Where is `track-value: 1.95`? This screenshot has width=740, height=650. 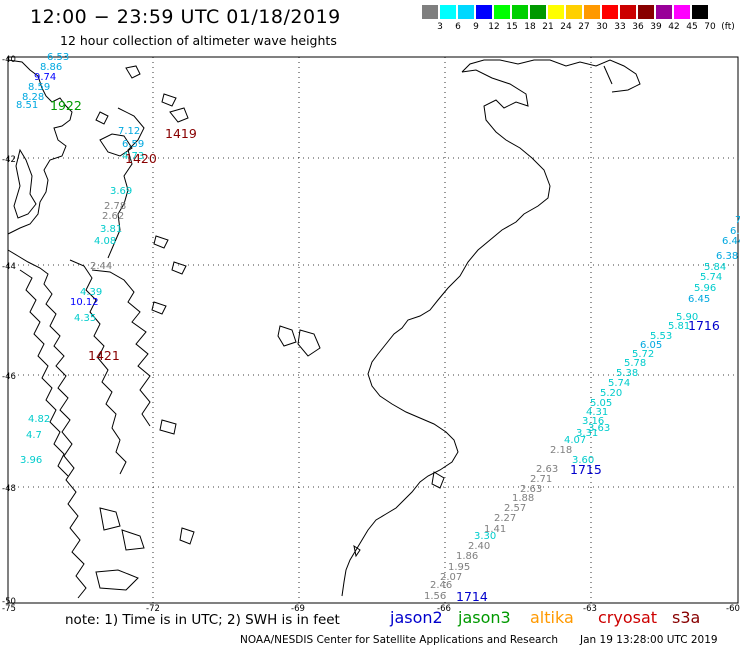 track-value: 1.95 is located at coordinates (459, 567).